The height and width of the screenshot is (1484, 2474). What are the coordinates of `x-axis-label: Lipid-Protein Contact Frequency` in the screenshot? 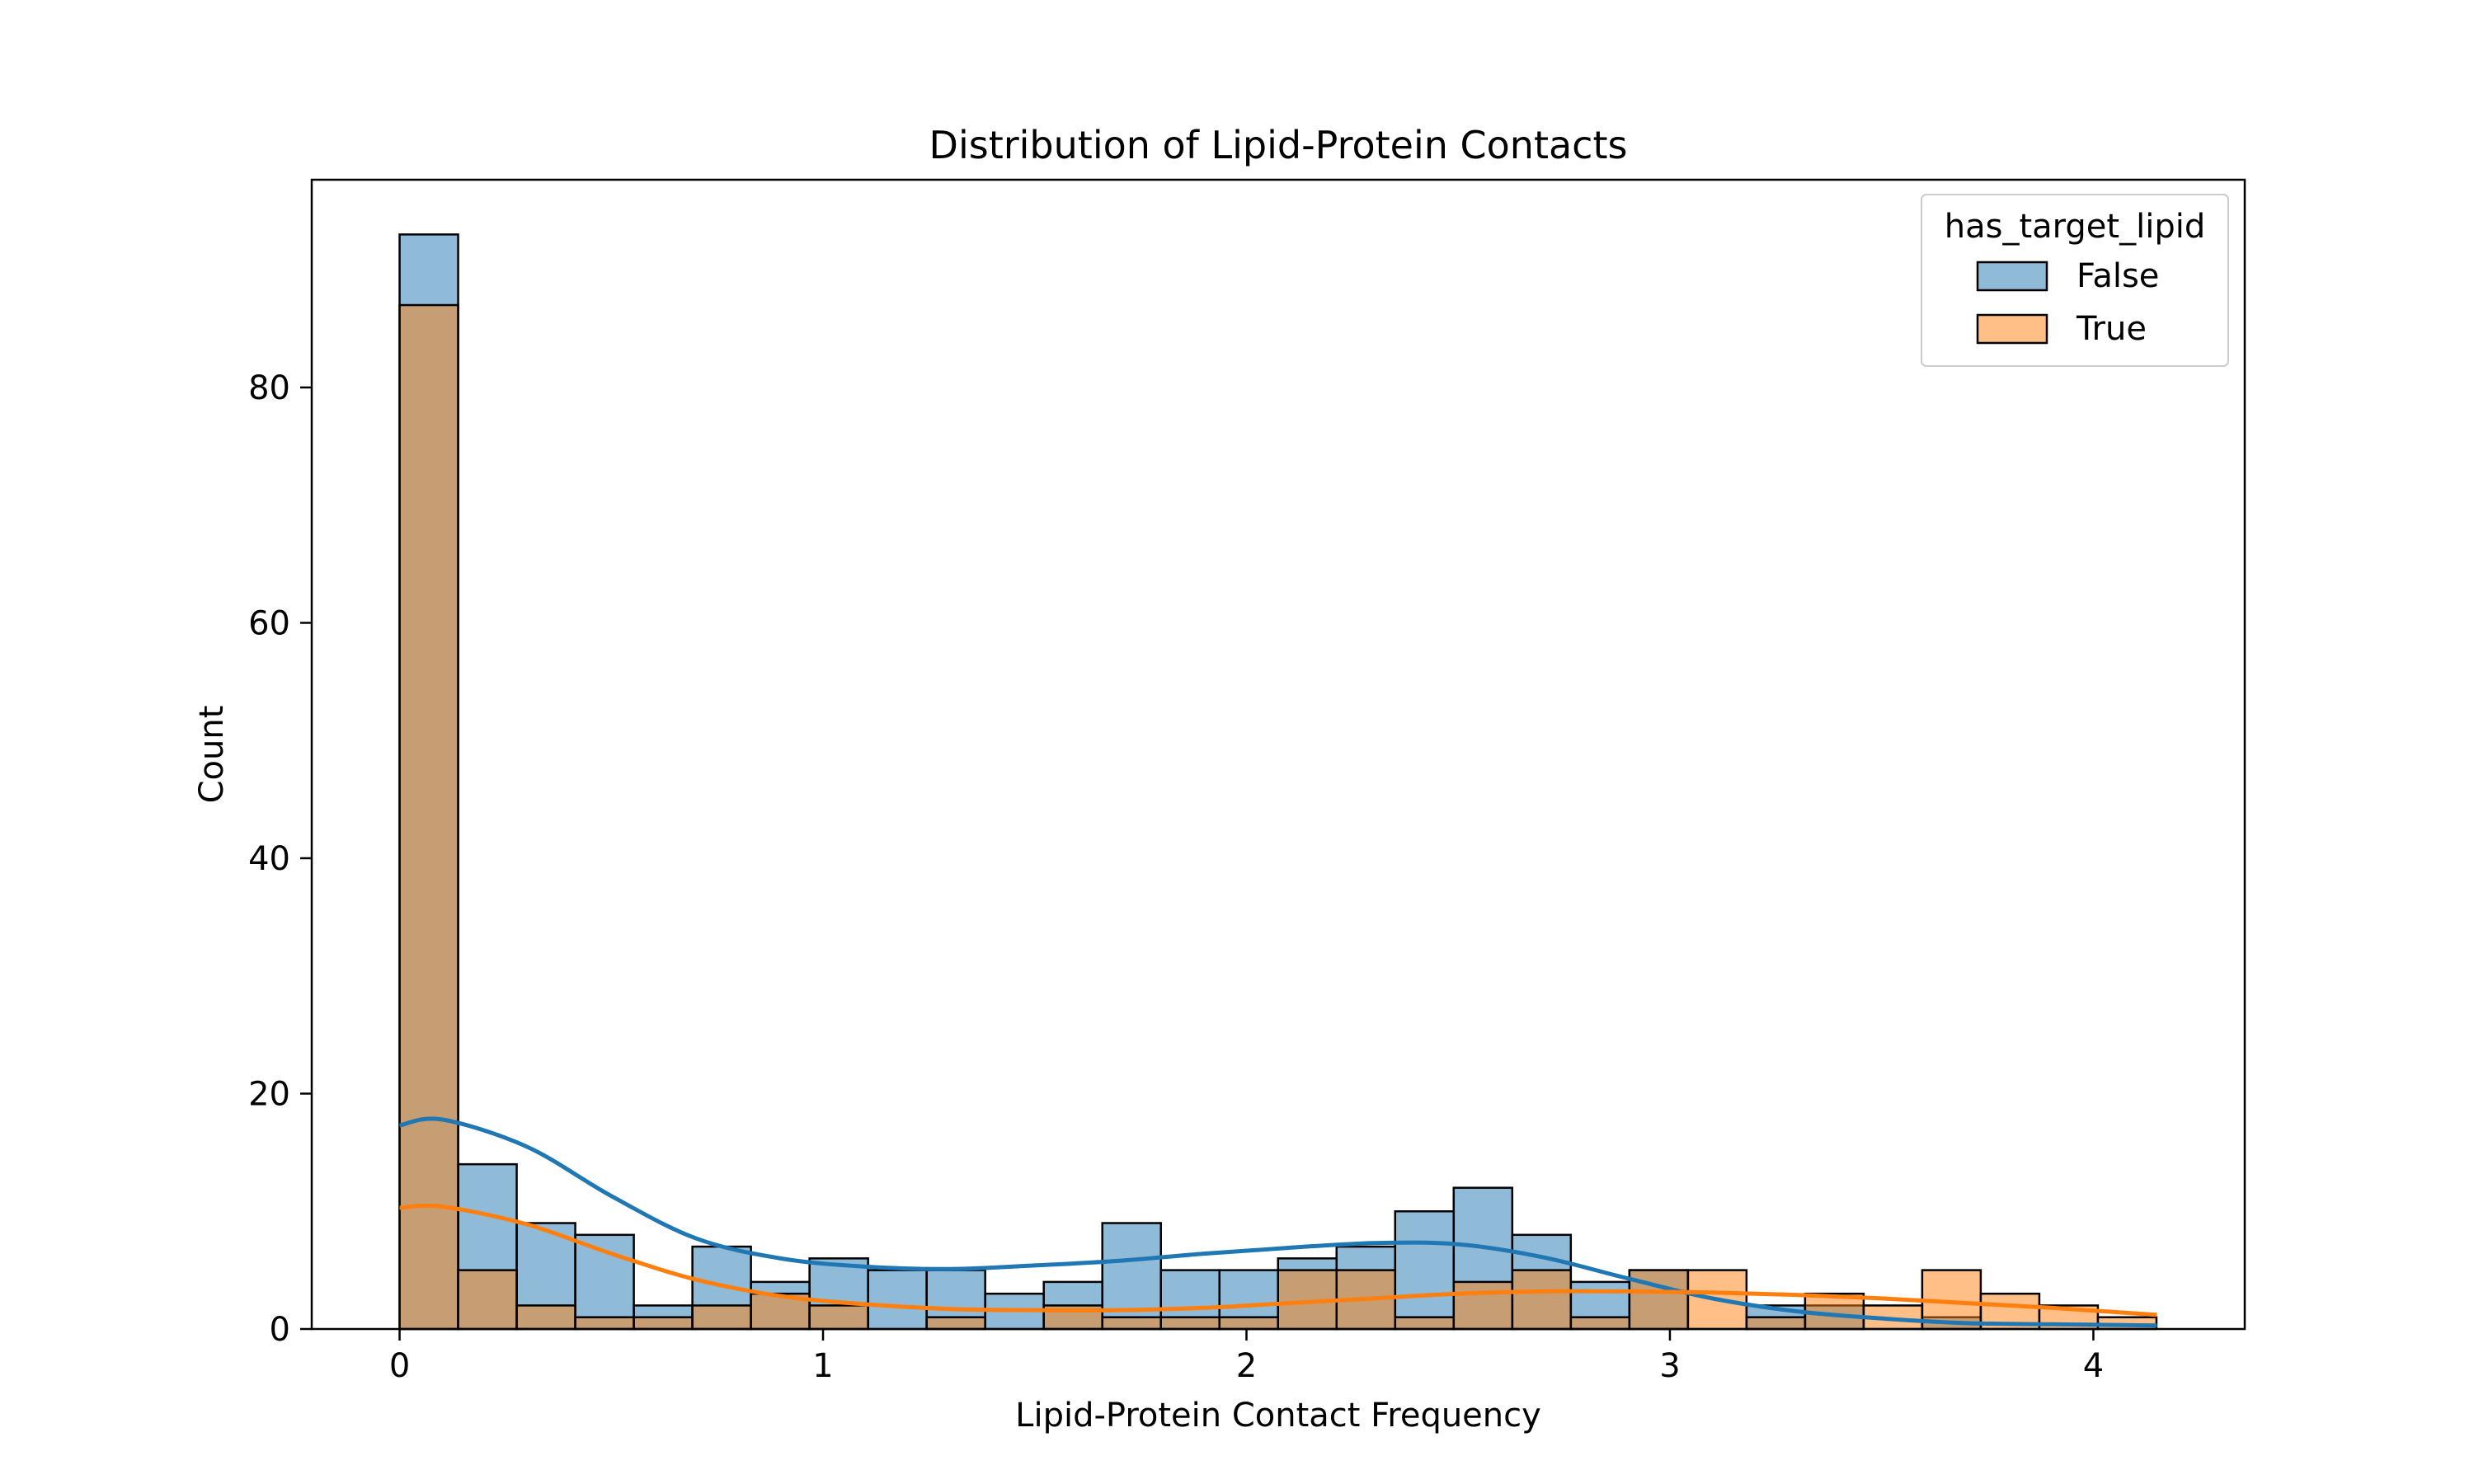 It's located at (1278, 1416).